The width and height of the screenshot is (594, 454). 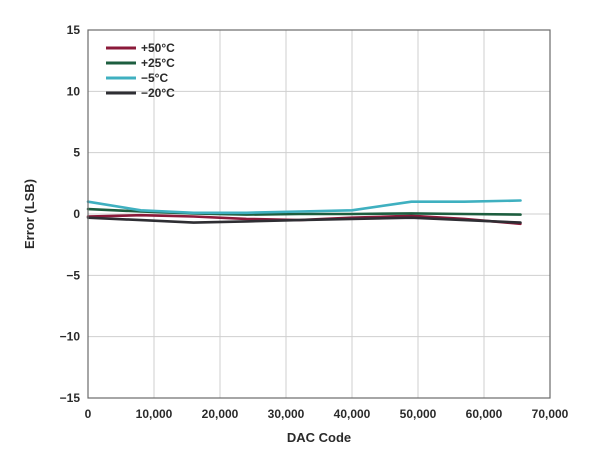 I want to click on x-tick-label: 40,000, so click(x=352, y=414).